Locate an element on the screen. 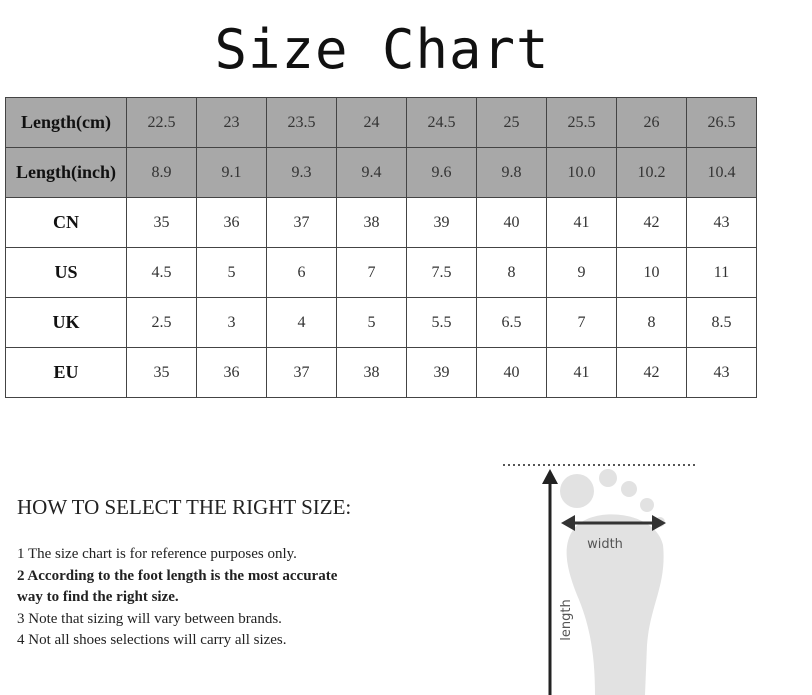 Image resolution: width=812 pixels, height=695 pixels. row-header: US is located at coordinates (66, 272).